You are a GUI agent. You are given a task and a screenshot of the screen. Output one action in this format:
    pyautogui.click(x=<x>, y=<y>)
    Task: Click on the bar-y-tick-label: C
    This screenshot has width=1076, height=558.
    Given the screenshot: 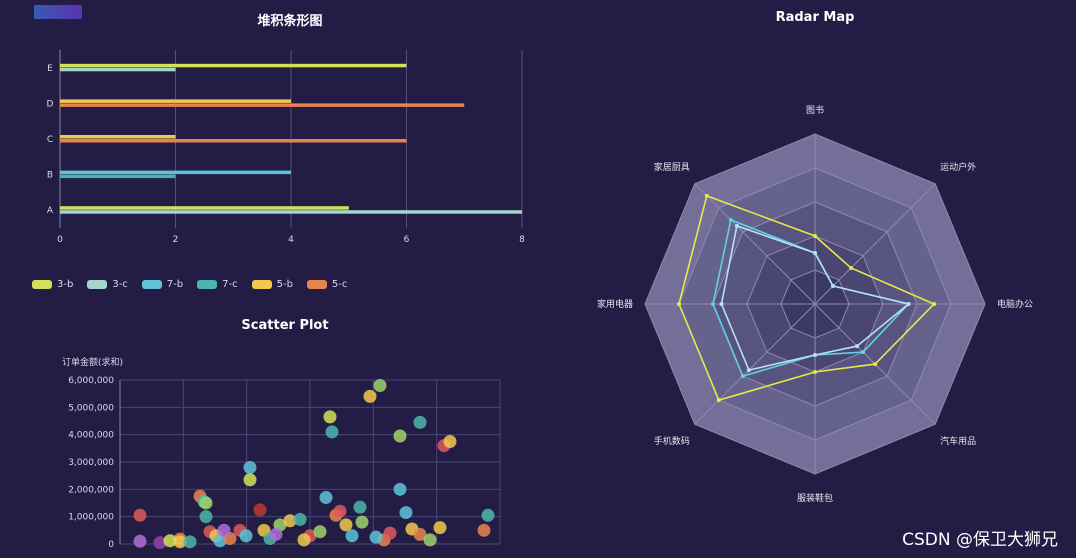 What is the action you would take?
    pyautogui.click(x=50, y=140)
    